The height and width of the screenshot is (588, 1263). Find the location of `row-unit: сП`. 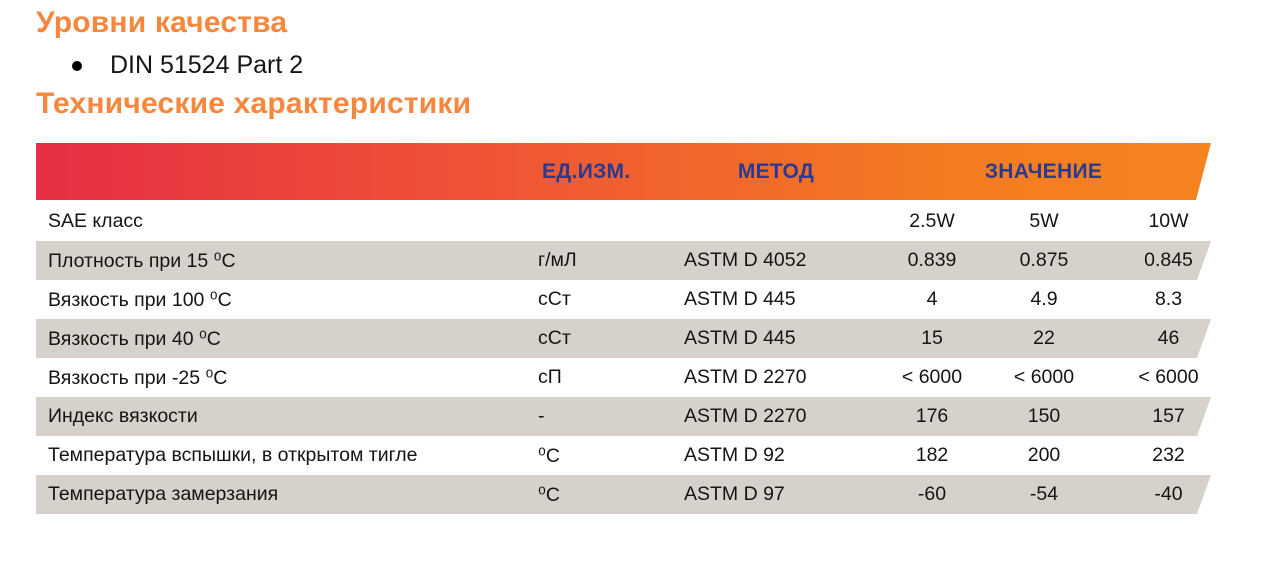

row-unit: сП is located at coordinates (550, 377).